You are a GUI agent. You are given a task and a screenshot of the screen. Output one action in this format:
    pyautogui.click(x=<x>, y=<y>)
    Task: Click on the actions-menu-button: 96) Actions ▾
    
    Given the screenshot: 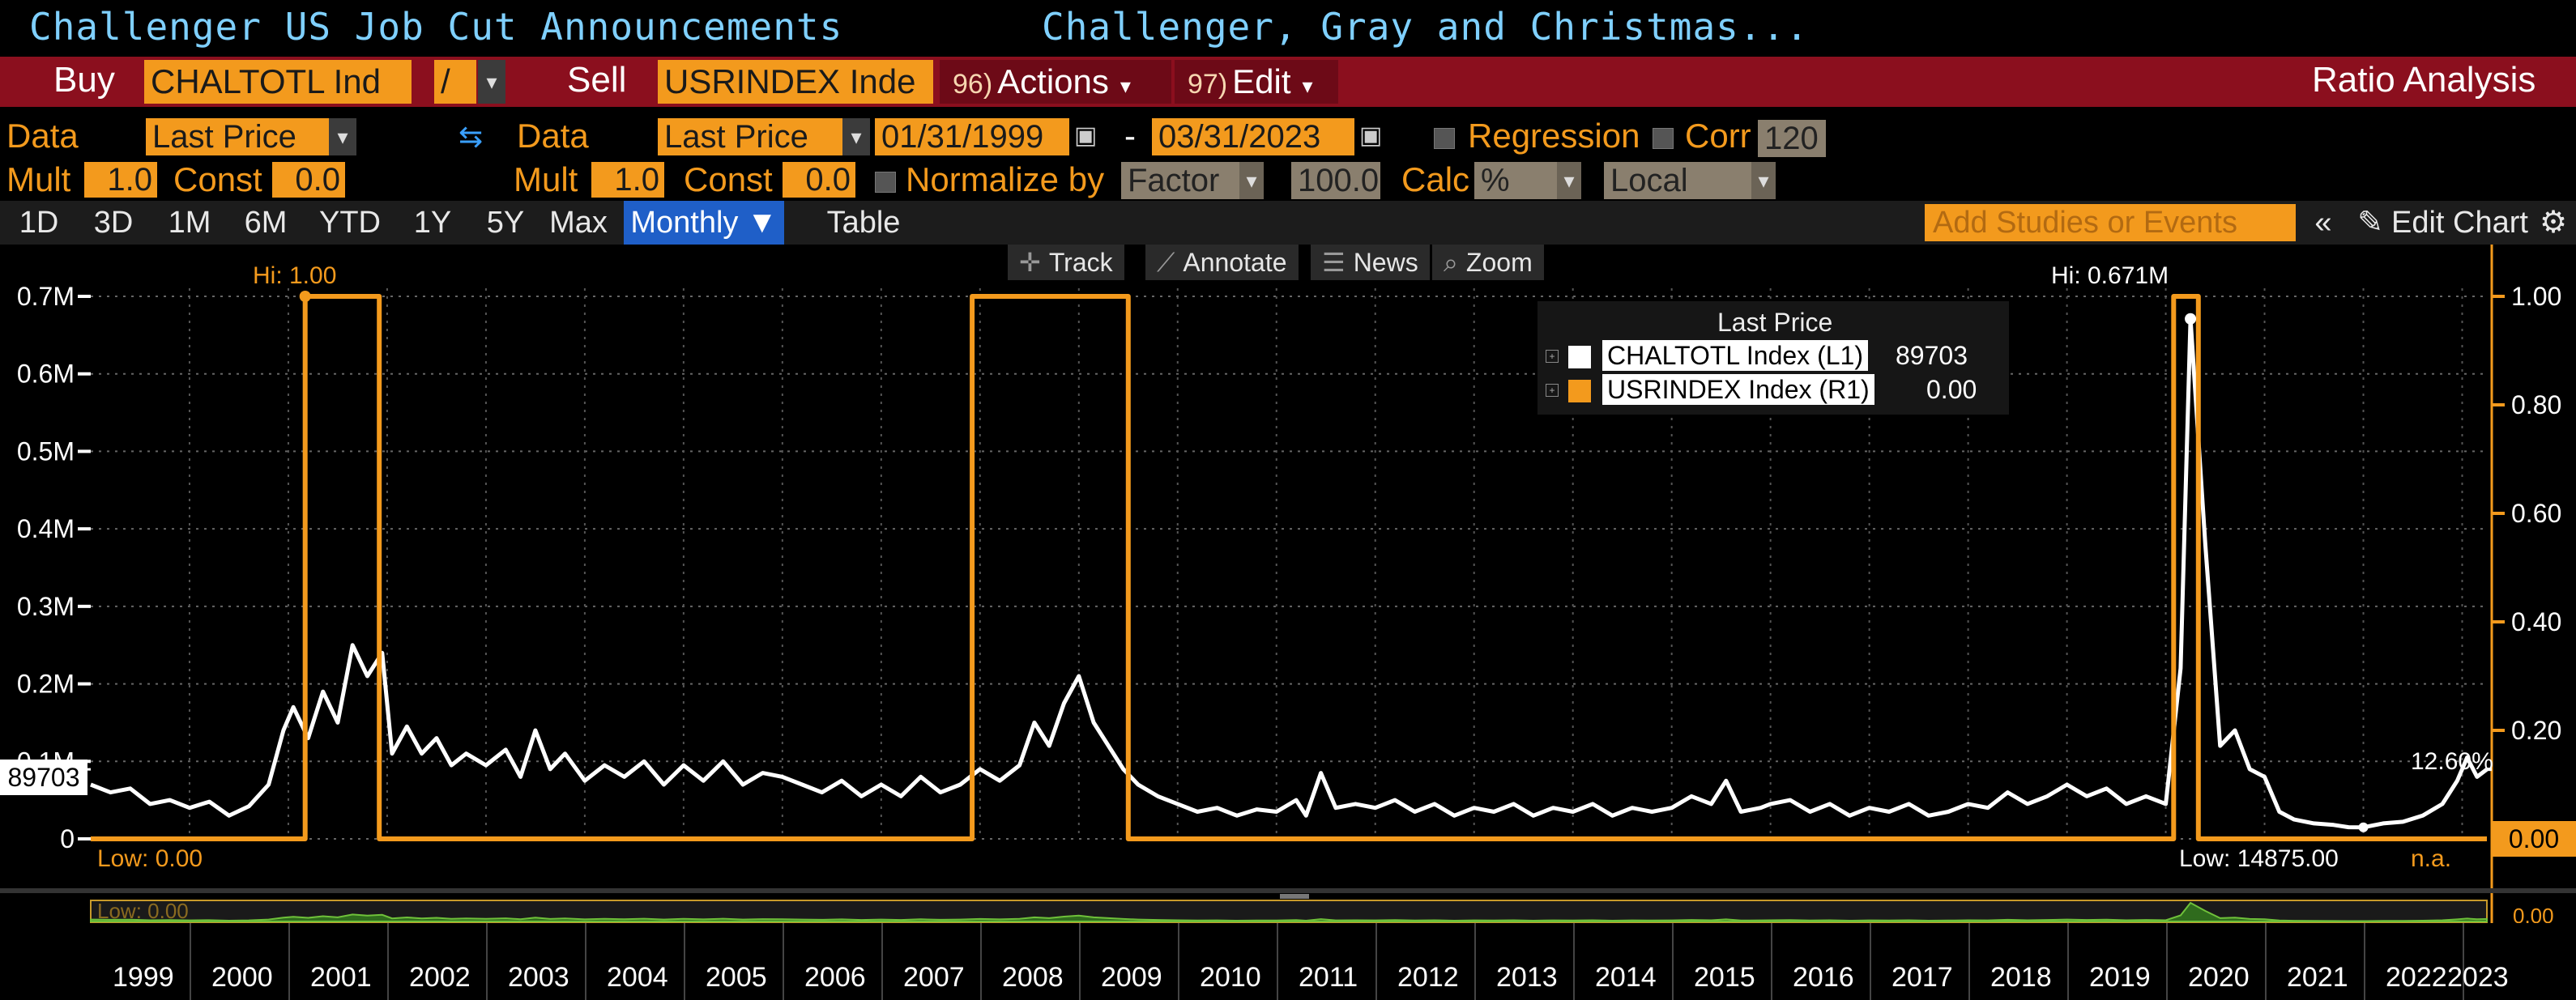 What is the action you would take?
    pyautogui.click(x=1056, y=82)
    